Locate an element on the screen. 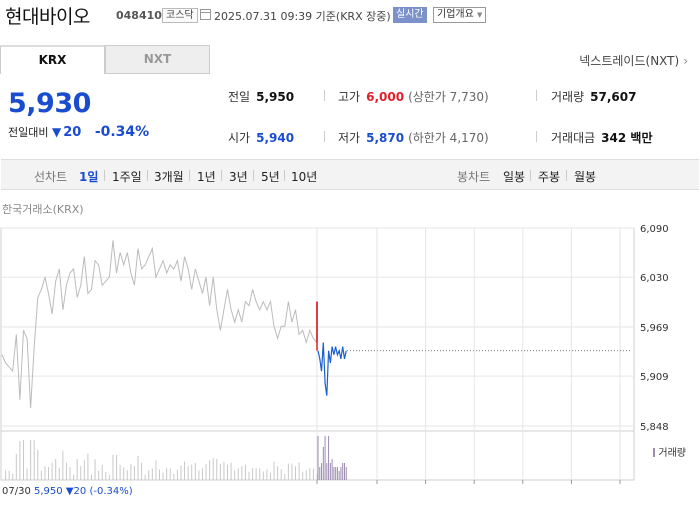 The height and width of the screenshot is (505, 700). stat-volume: 거래량 57,607 is located at coordinates (593, 96).